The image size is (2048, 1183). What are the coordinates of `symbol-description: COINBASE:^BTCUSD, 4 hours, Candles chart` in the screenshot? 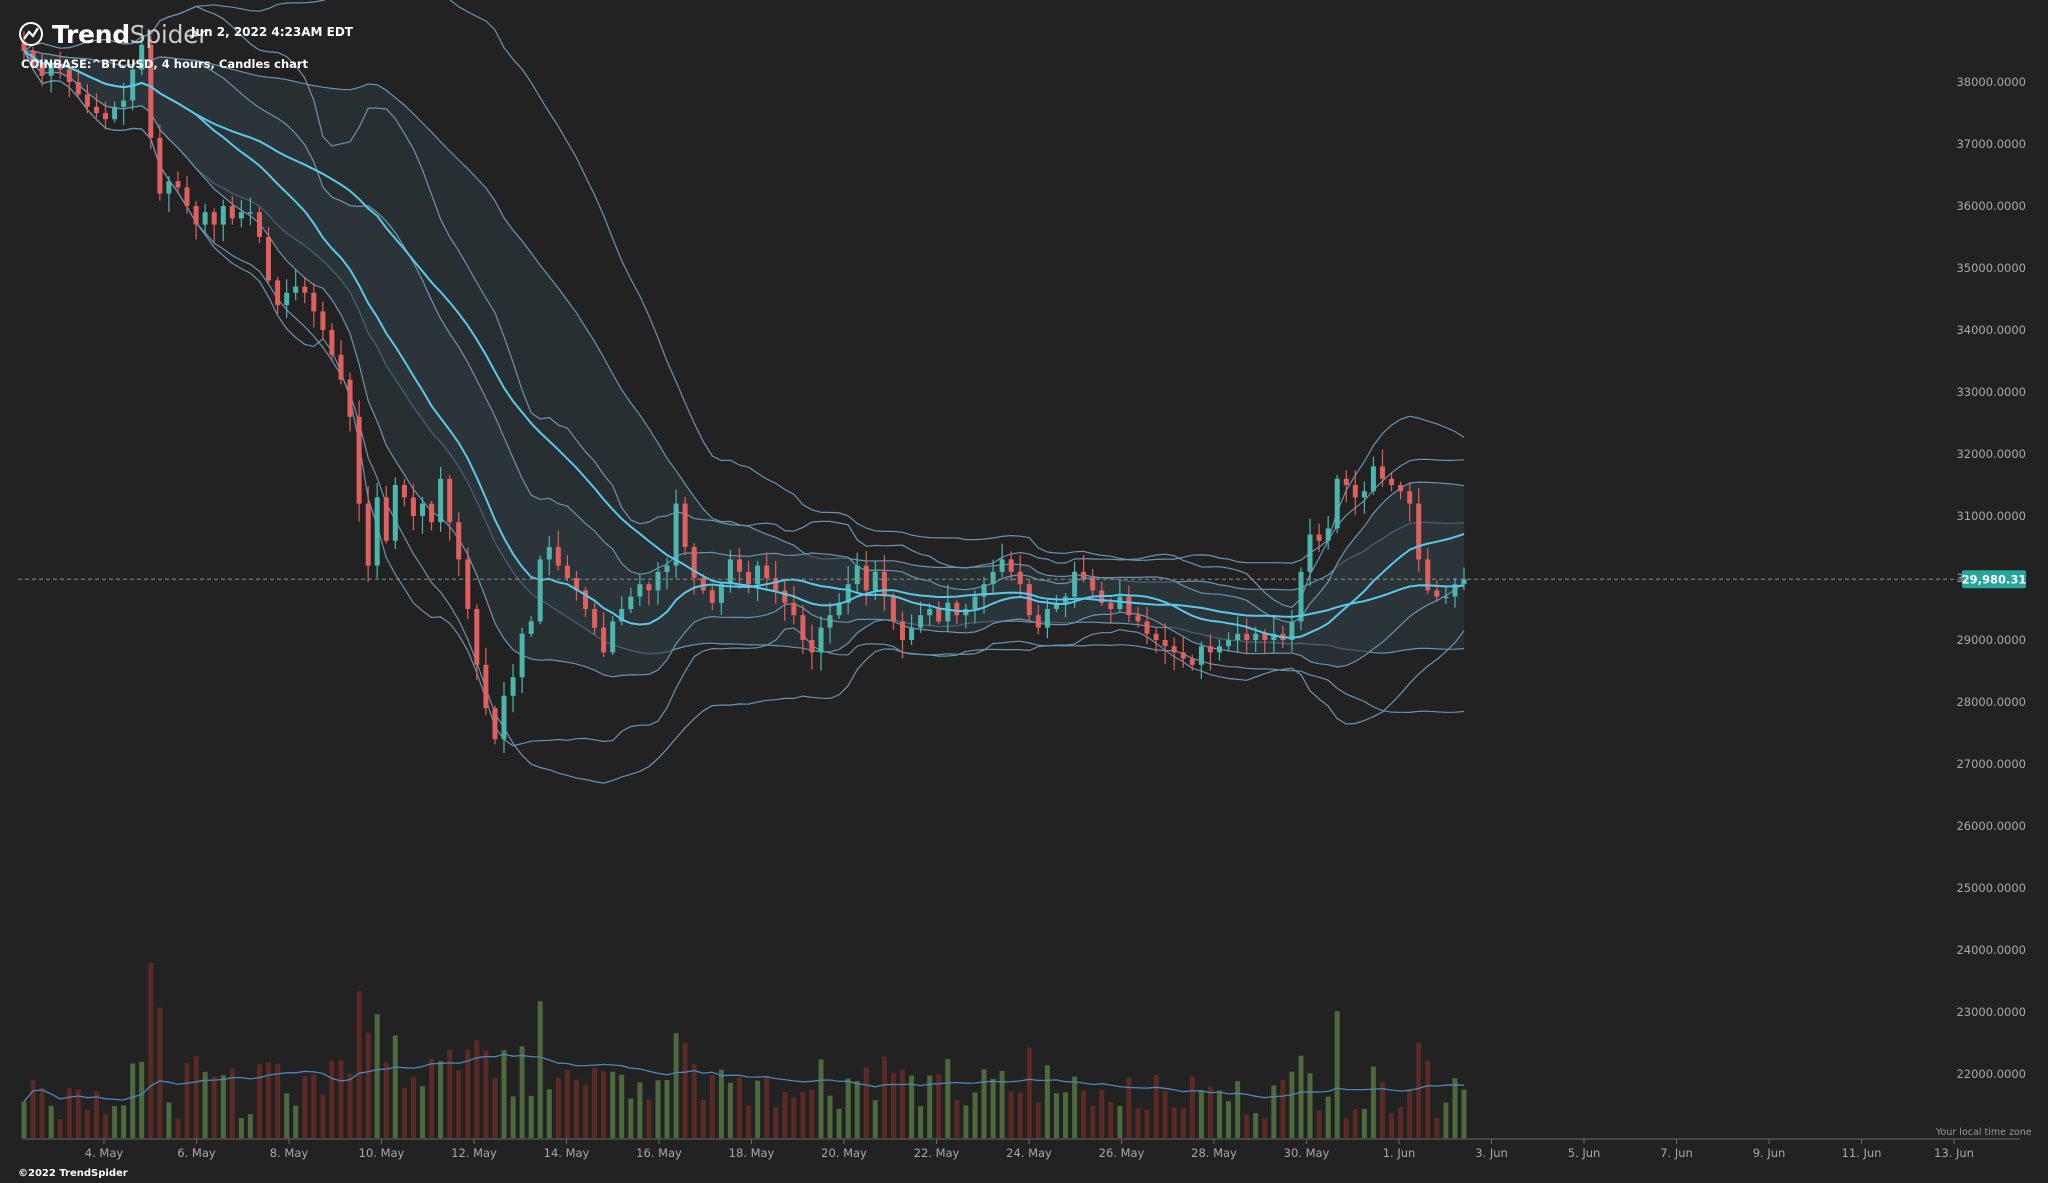 It's located at (165, 64).